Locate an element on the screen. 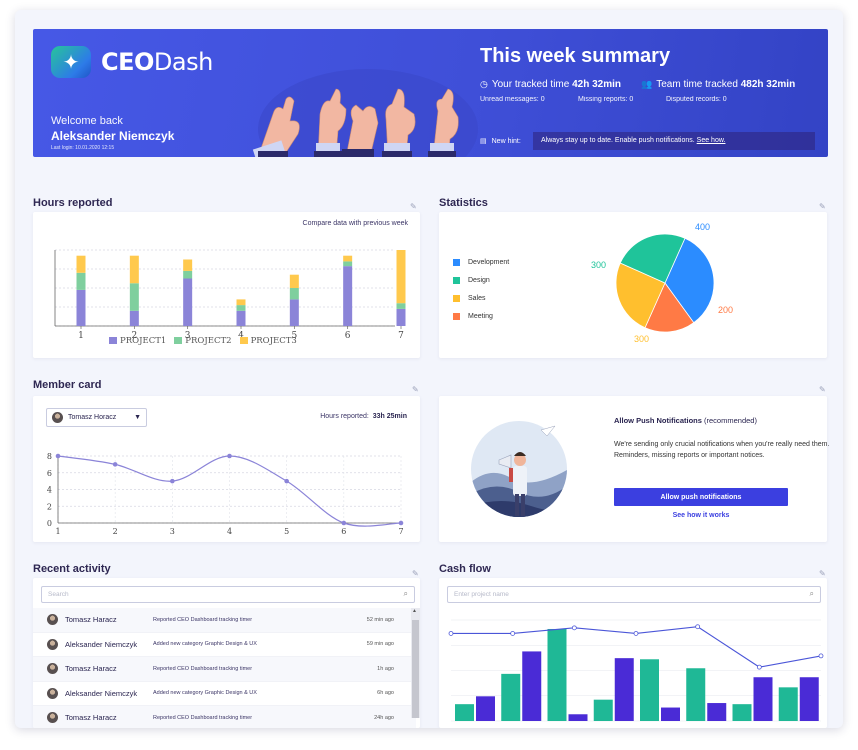  clapping-hands-illustration is located at coordinates (365, 113).